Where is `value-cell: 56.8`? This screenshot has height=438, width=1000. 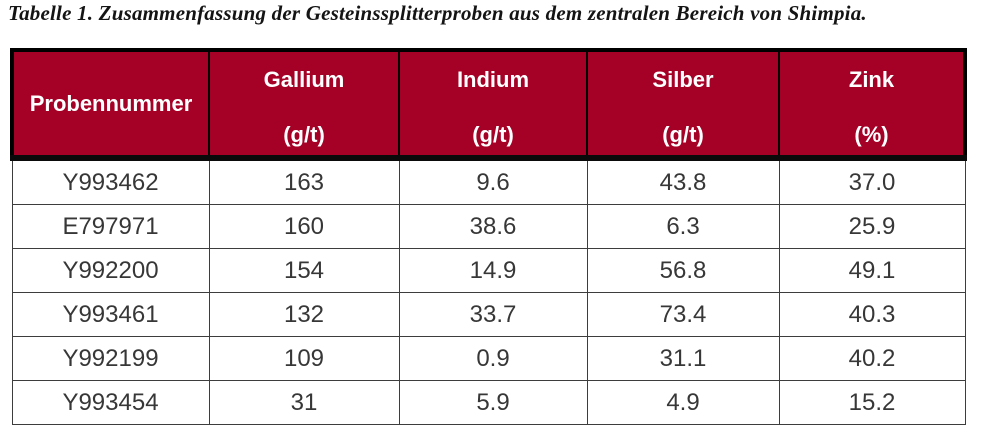 value-cell: 56.8 is located at coordinates (683, 270).